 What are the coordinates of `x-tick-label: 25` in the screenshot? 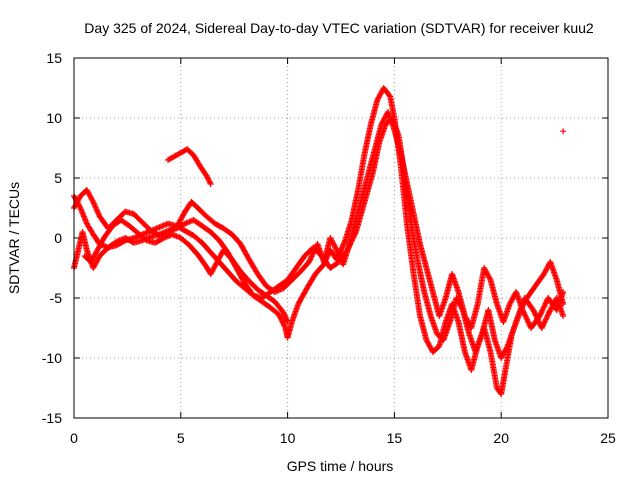 It's located at (608, 438).